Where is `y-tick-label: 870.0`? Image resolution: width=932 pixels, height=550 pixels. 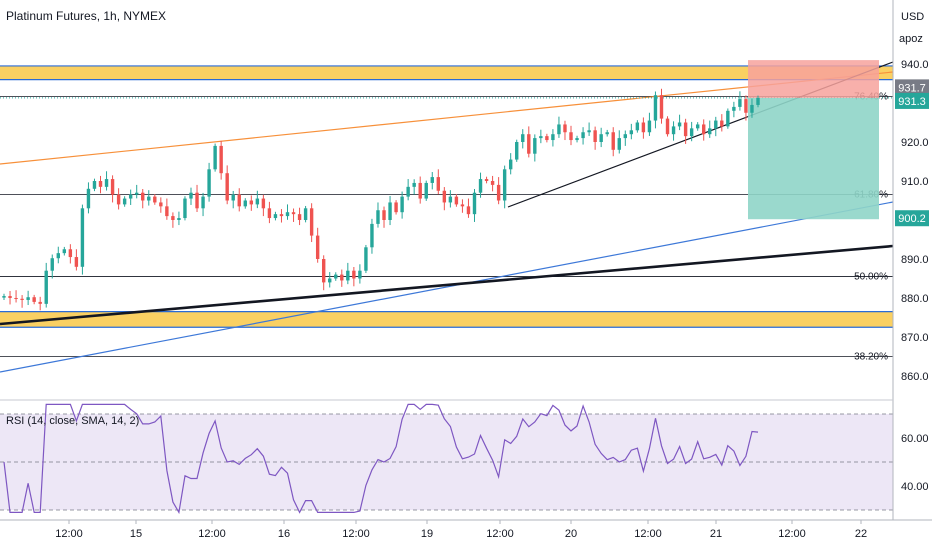 y-tick-label: 870.0 is located at coordinates (915, 338).